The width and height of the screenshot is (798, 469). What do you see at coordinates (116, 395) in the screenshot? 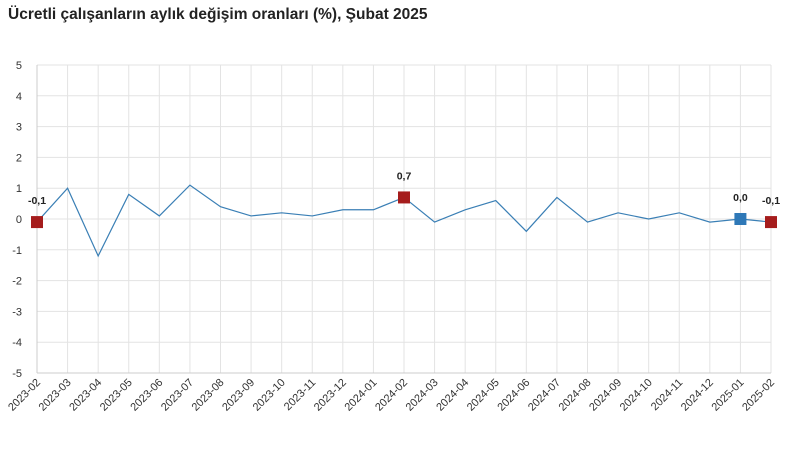
I see `x-tick-label: 2023-05` at bounding box center [116, 395].